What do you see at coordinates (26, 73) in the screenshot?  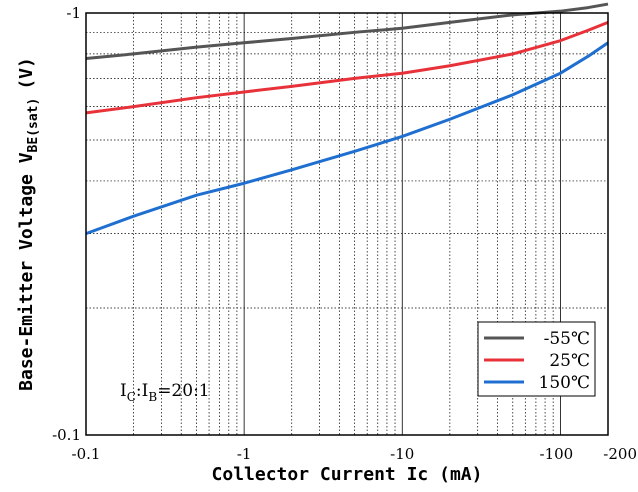 I see `y-axis-title-unit: (V)` at bounding box center [26, 73].